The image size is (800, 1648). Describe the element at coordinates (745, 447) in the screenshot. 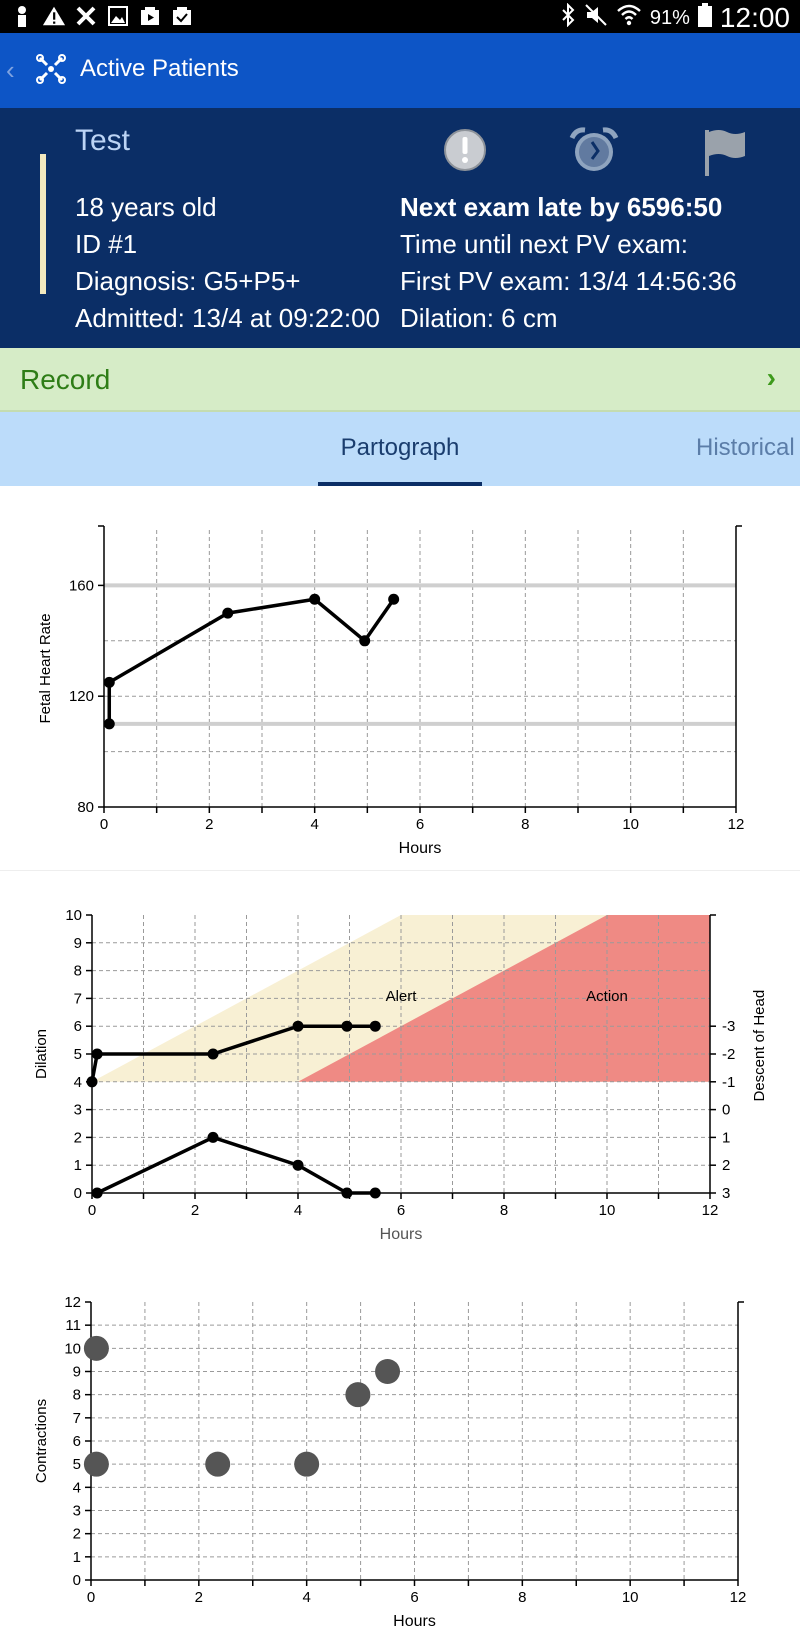

I see `tab-historical: Historical` at that location.